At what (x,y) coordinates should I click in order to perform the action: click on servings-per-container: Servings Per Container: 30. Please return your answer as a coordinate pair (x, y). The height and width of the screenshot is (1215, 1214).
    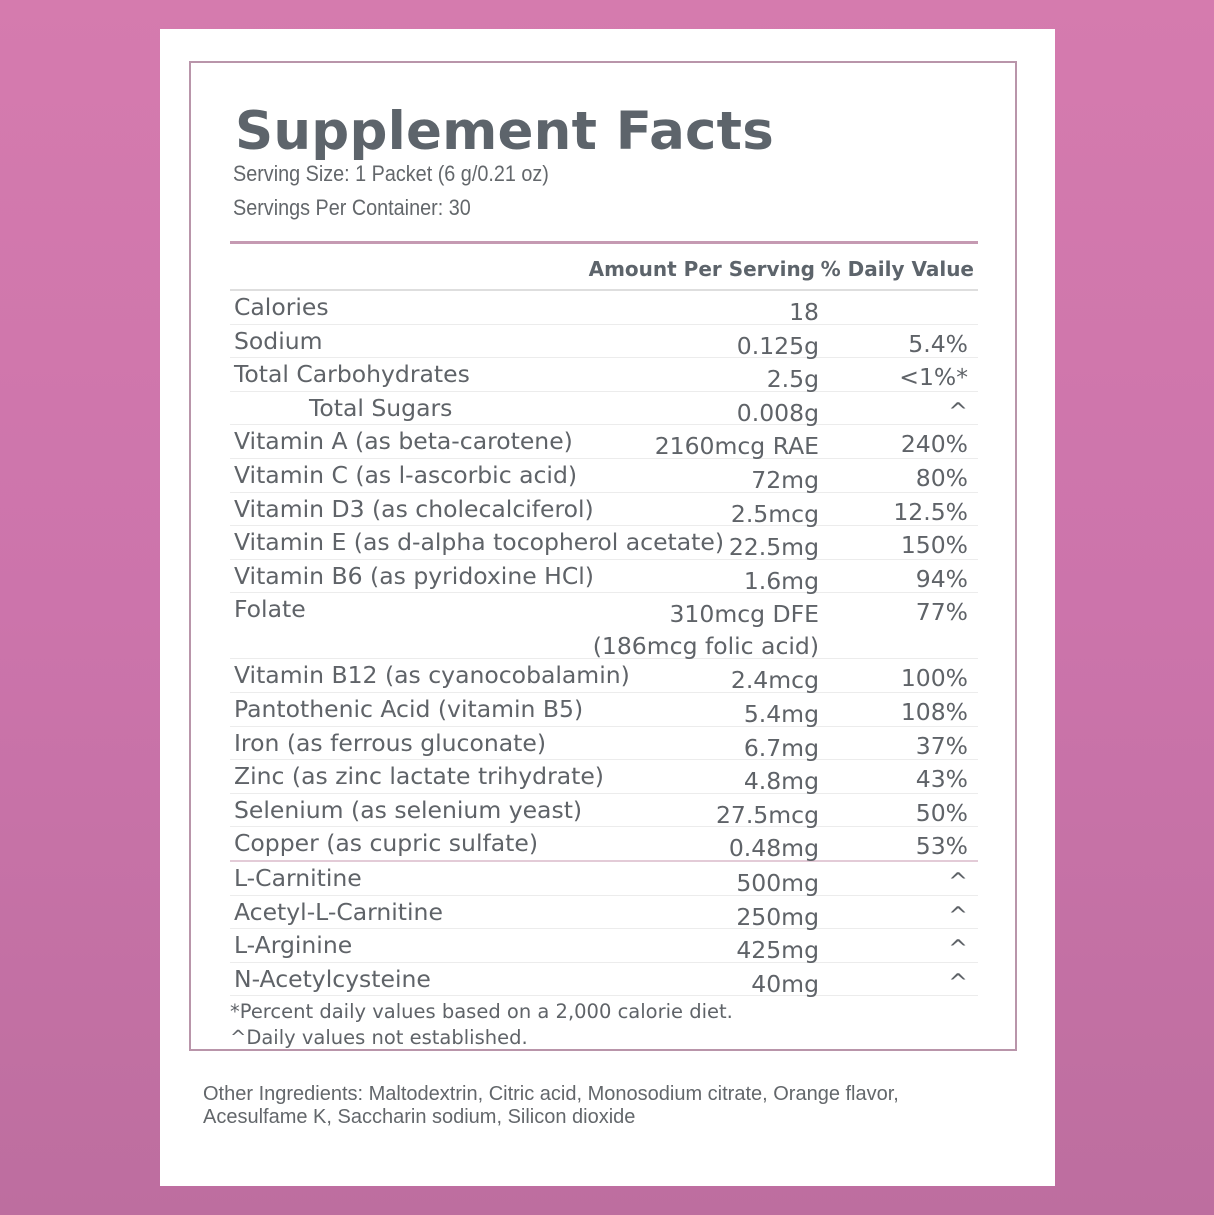
    Looking at the image, I should click on (352, 207).